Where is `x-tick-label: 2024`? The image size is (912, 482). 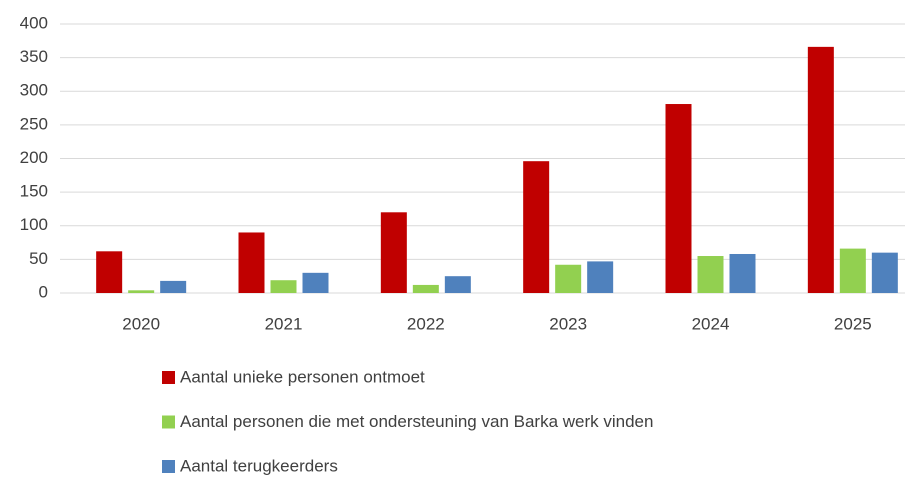
x-tick-label: 2024 is located at coordinates (711, 323).